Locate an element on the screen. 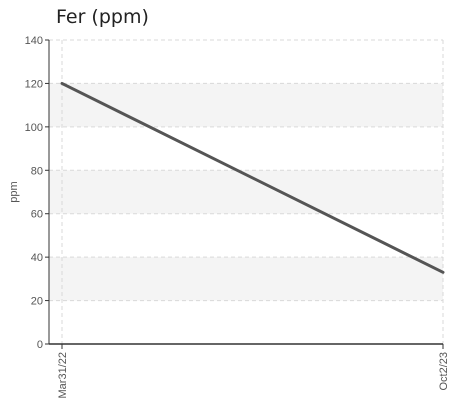 This screenshot has height=411, width=449. y-tick-label: 60 is located at coordinates (37, 215).